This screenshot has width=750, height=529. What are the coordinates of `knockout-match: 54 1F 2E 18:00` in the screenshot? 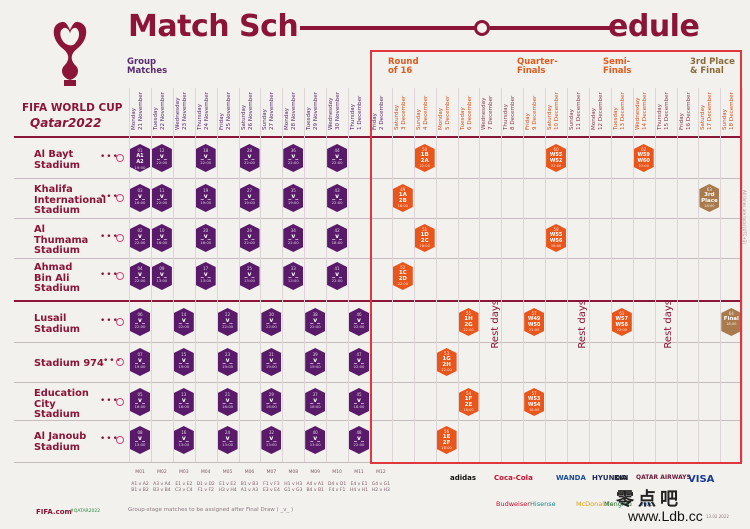 It's located at (468, 402).